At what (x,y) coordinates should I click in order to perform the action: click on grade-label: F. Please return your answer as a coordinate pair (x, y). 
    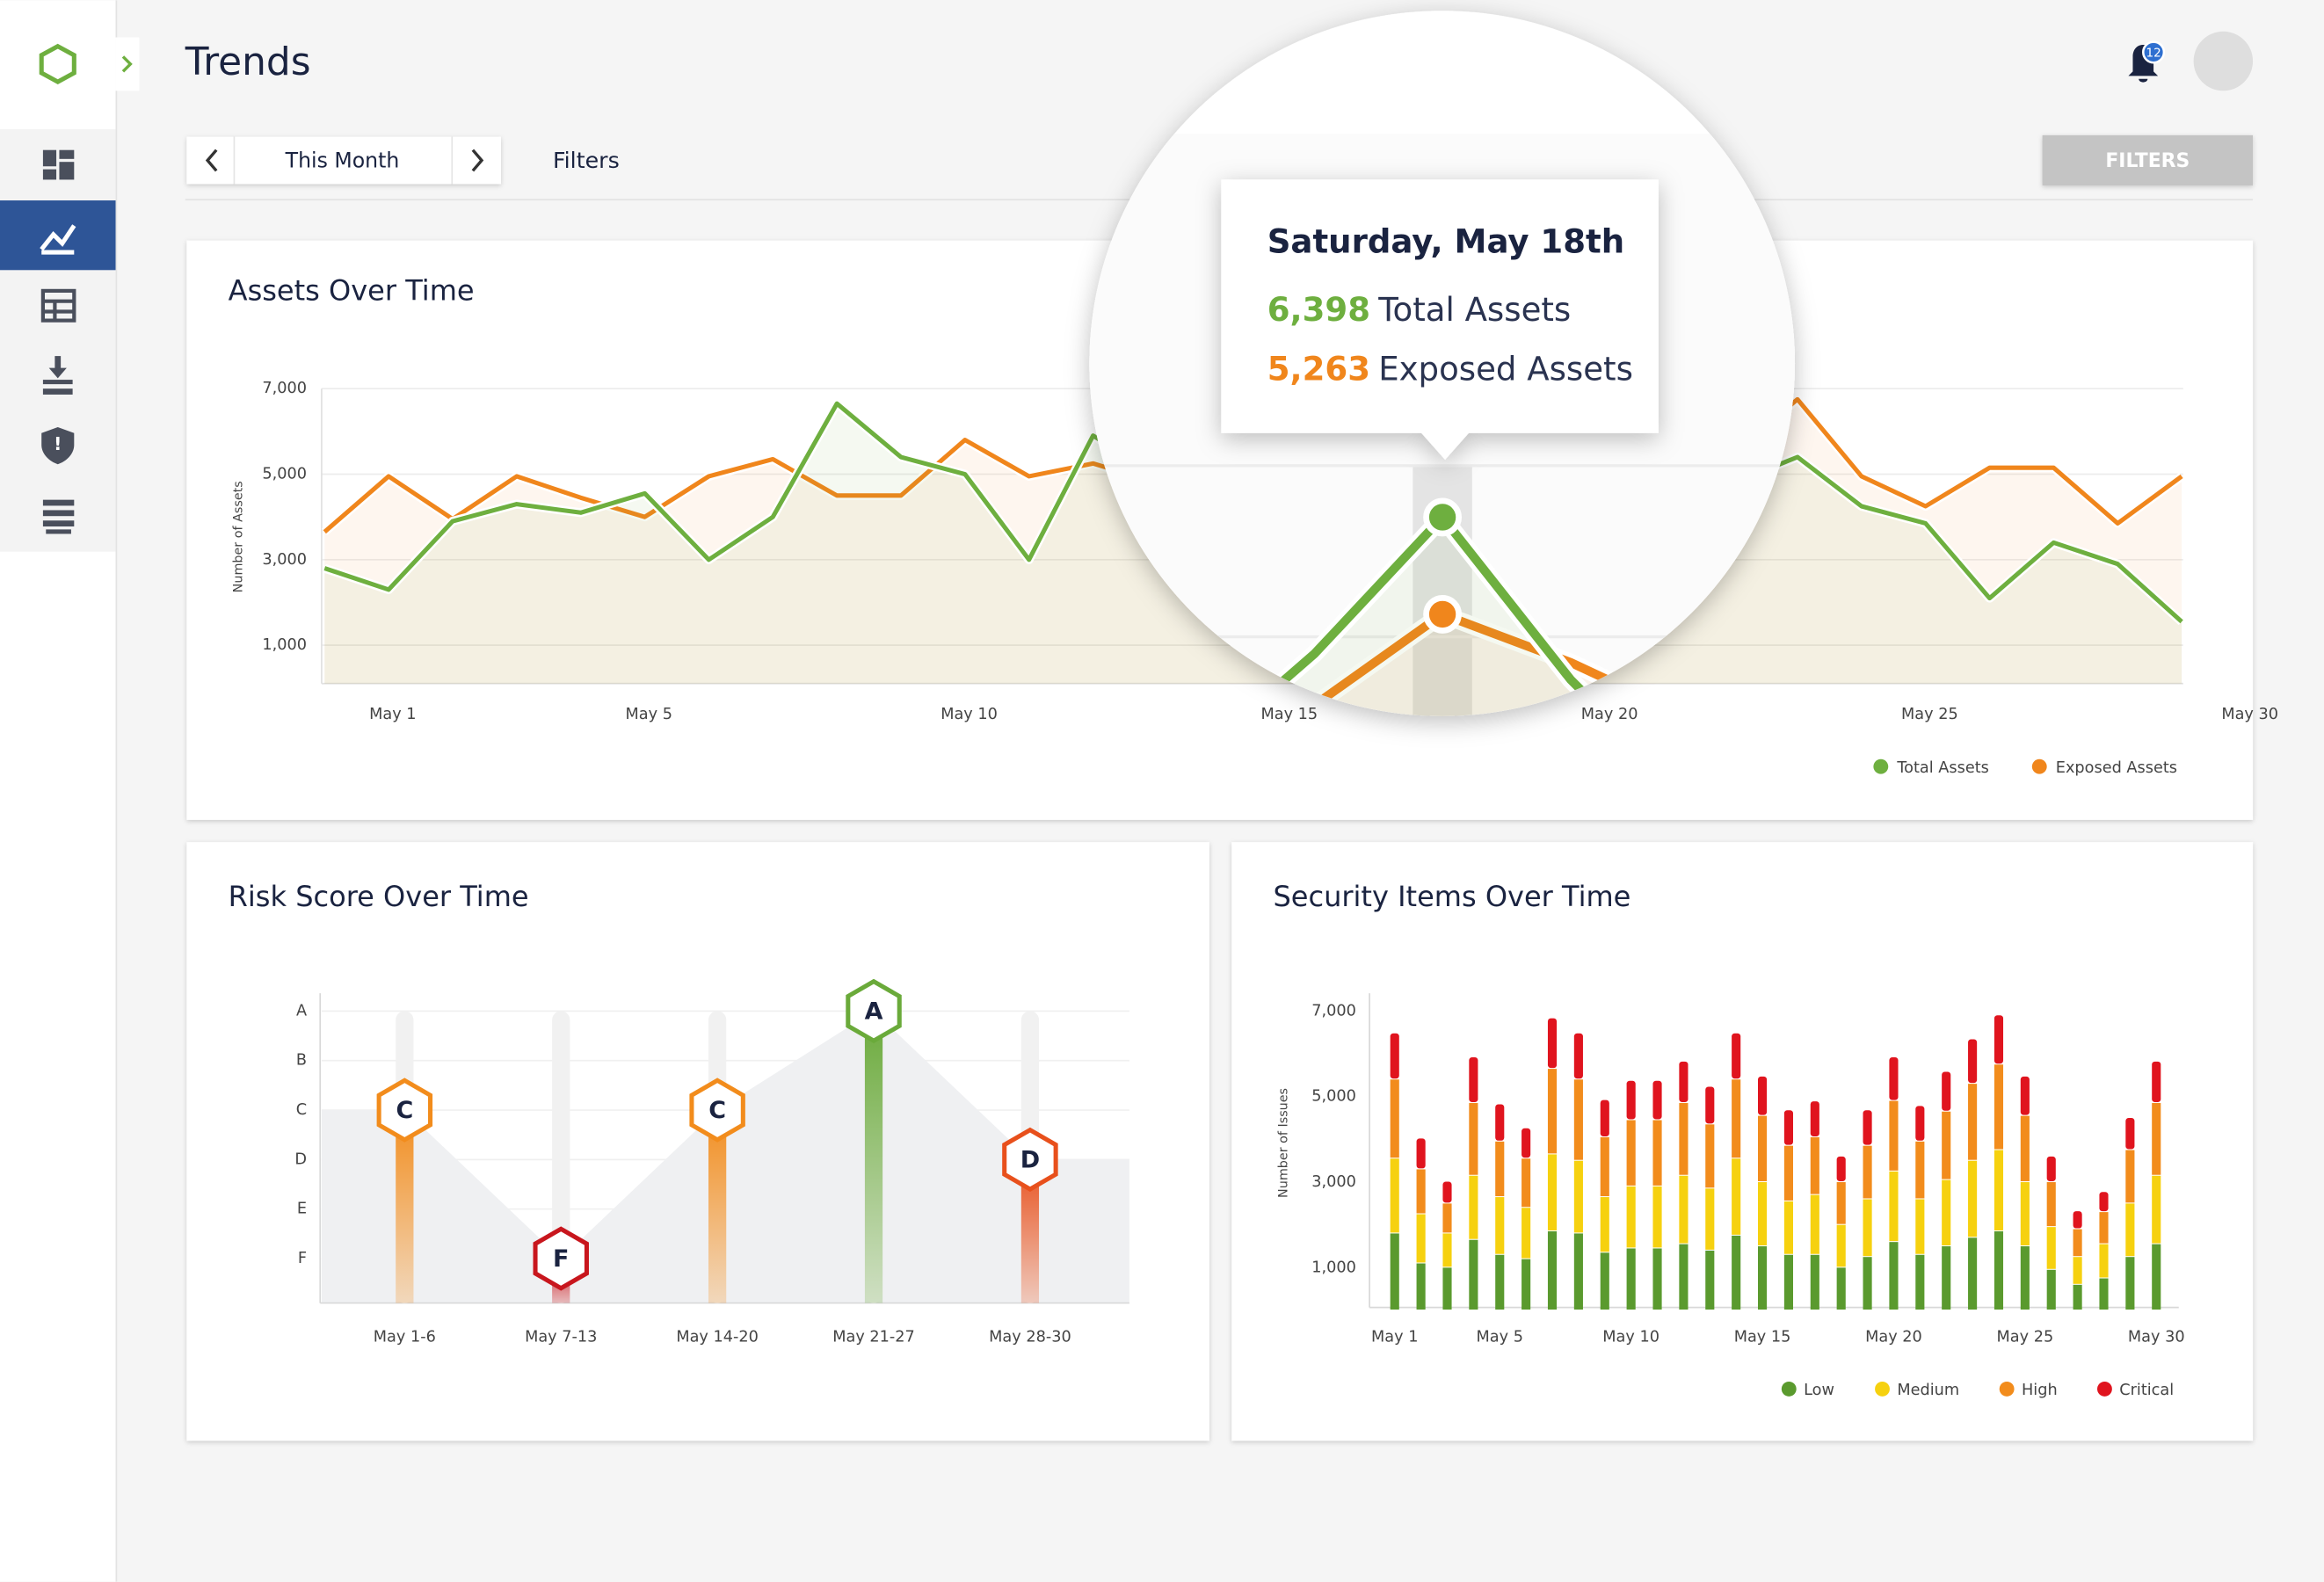
    Looking at the image, I should click on (561, 1259).